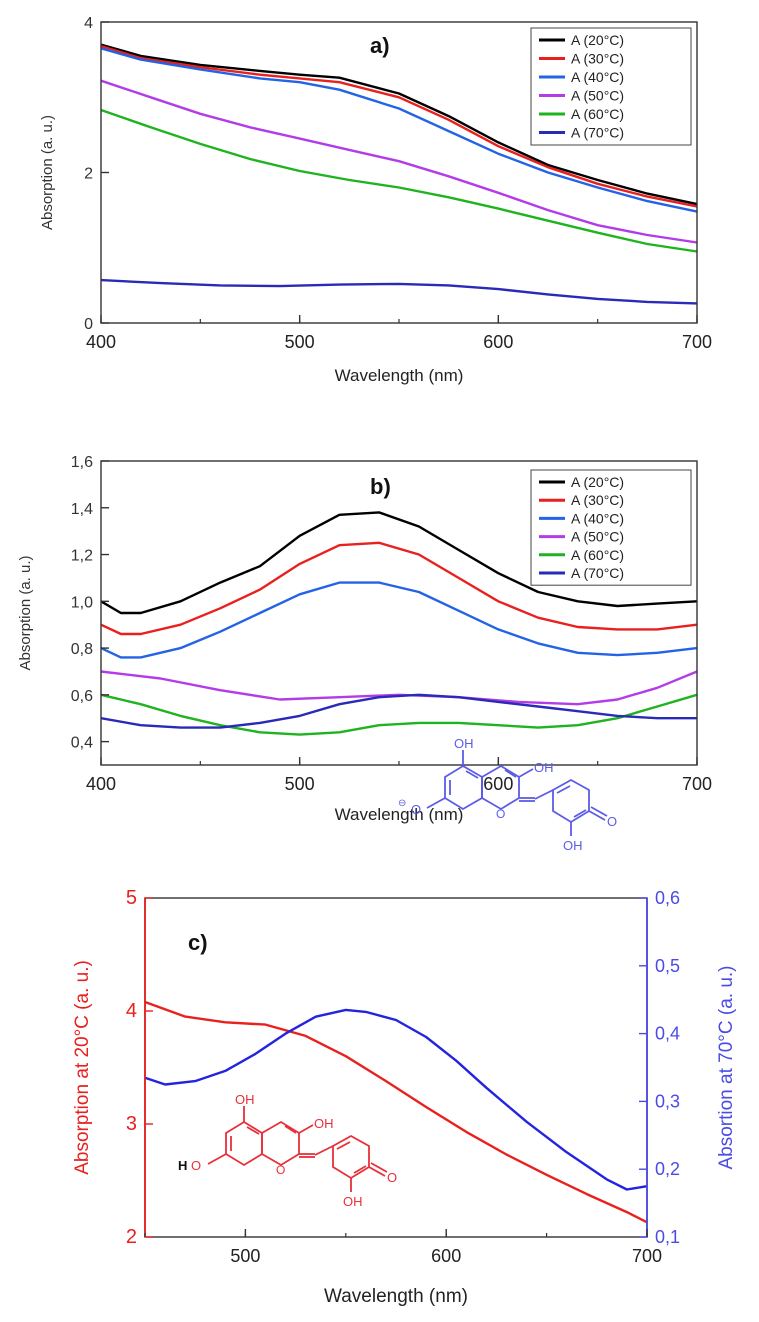  What do you see at coordinates (131, 1124) in the screenshot?
I see `y-tick-label: 3` at bounding box center [131, 1124].